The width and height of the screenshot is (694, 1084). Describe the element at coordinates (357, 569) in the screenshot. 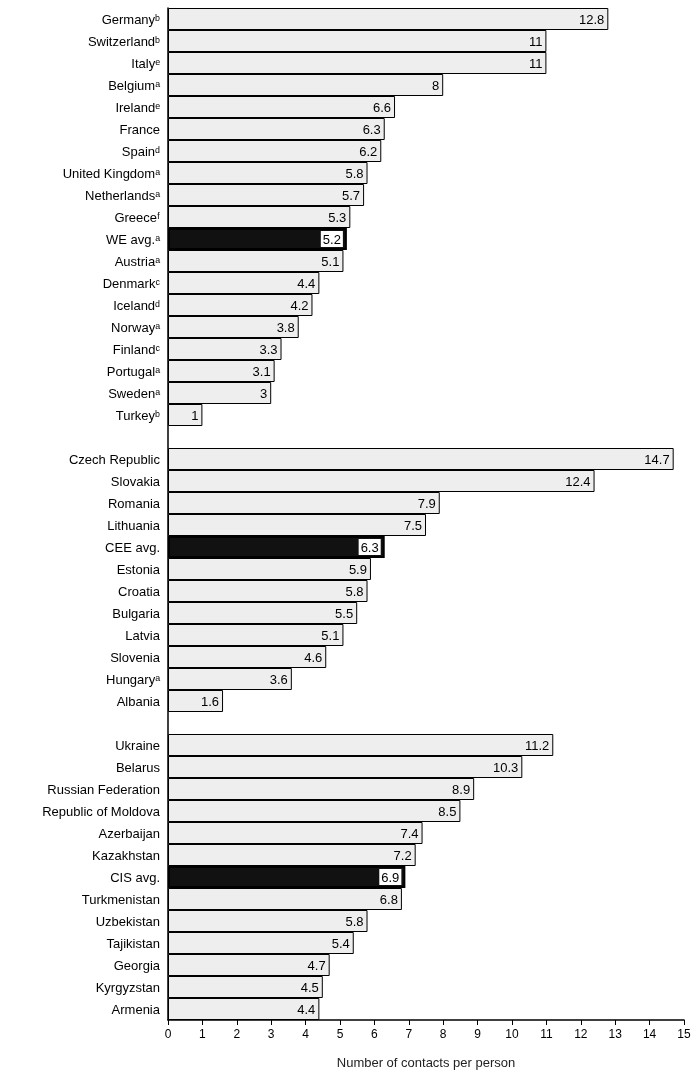

I see `data-label: 5.9` at that location.